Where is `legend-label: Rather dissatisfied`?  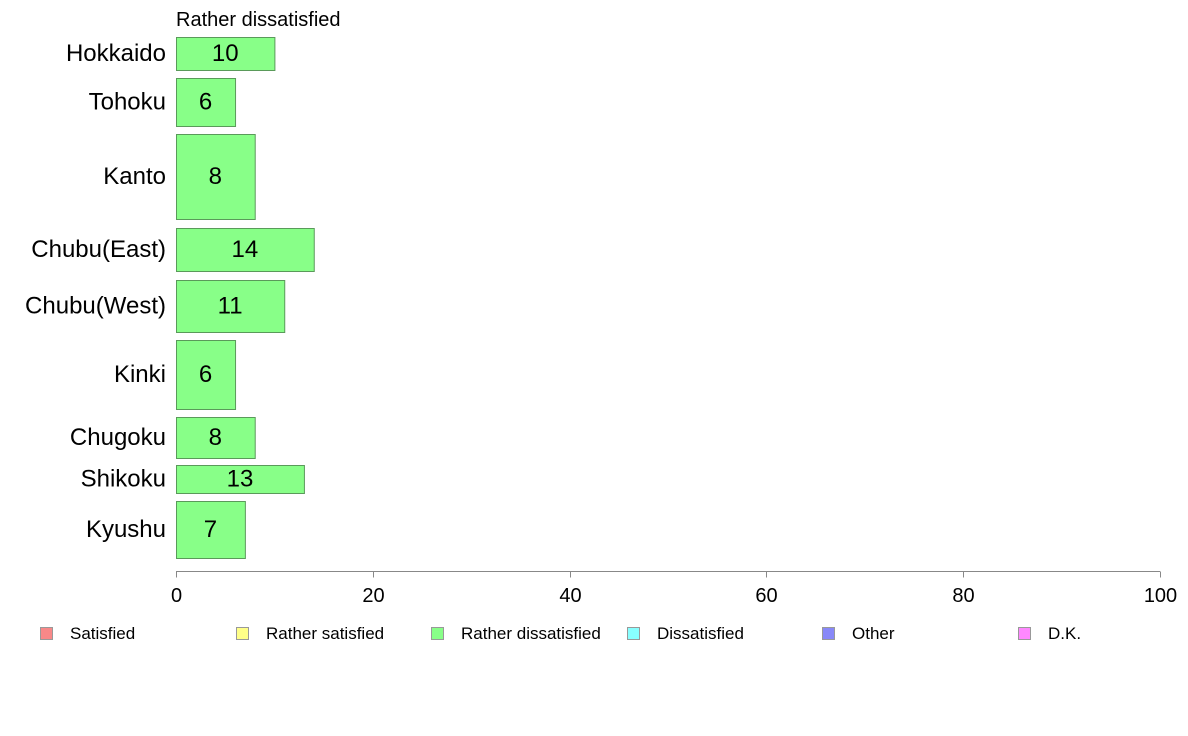 legend-label: Rather dissatisfied is located at coordinates (531, 633).